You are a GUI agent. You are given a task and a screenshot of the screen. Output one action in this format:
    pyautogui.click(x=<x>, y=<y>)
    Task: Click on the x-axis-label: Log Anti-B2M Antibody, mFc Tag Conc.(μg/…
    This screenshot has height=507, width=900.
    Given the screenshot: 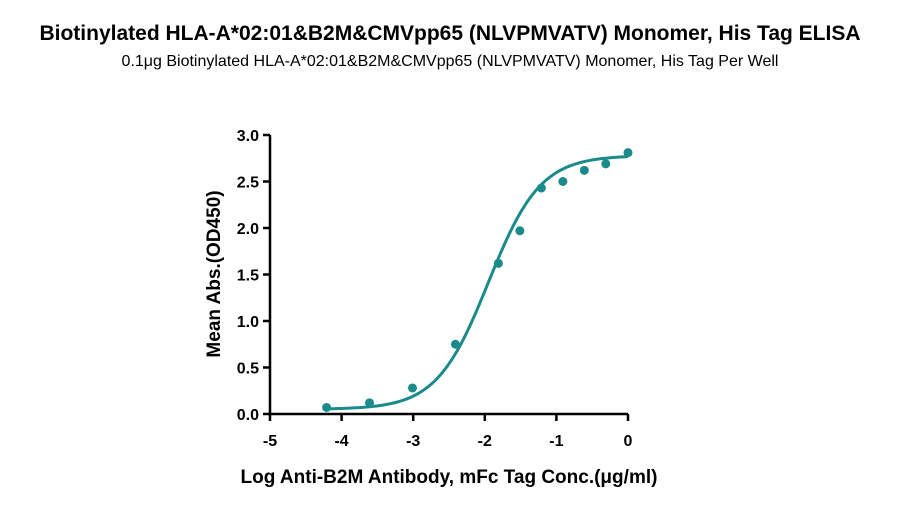 What is the action you would take?
    pyautogui.click(x=449, y=477)
    